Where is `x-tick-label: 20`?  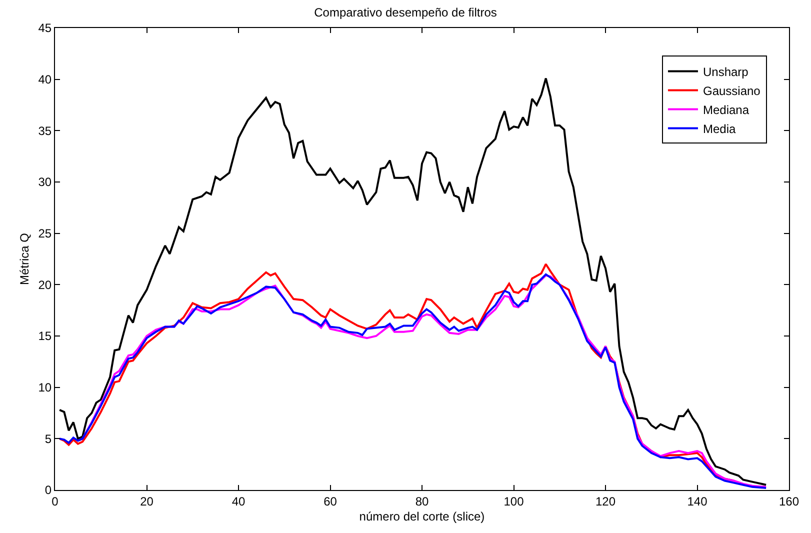 x-tick-label: 20 is located at coordinates (147, 501).